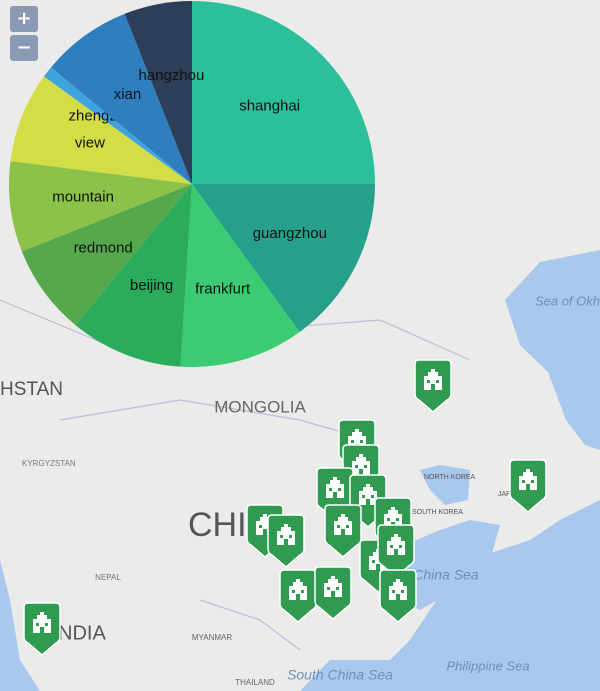 The height and width of the screenshot is (691, 600). What do you see at coordinates (567, 300) in the screenshot?
I see `map-label: Sea of Okh` at bounding box center [567, 300].